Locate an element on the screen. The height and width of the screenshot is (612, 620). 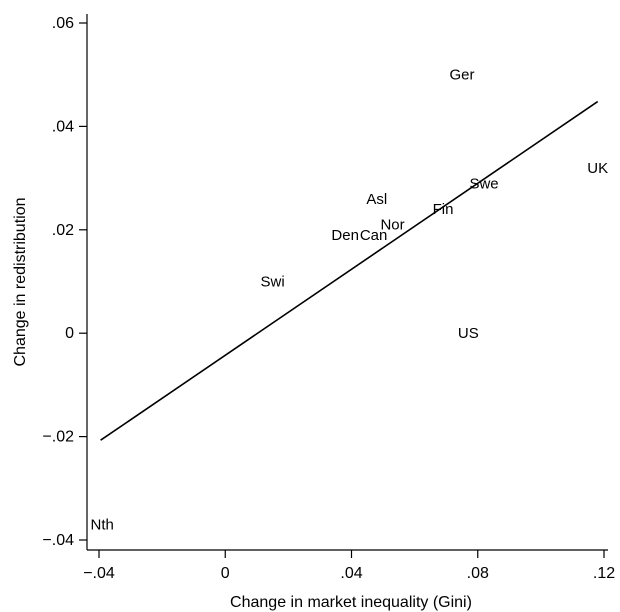
x-tick-label: .08 is located at coordinates (478, 573).